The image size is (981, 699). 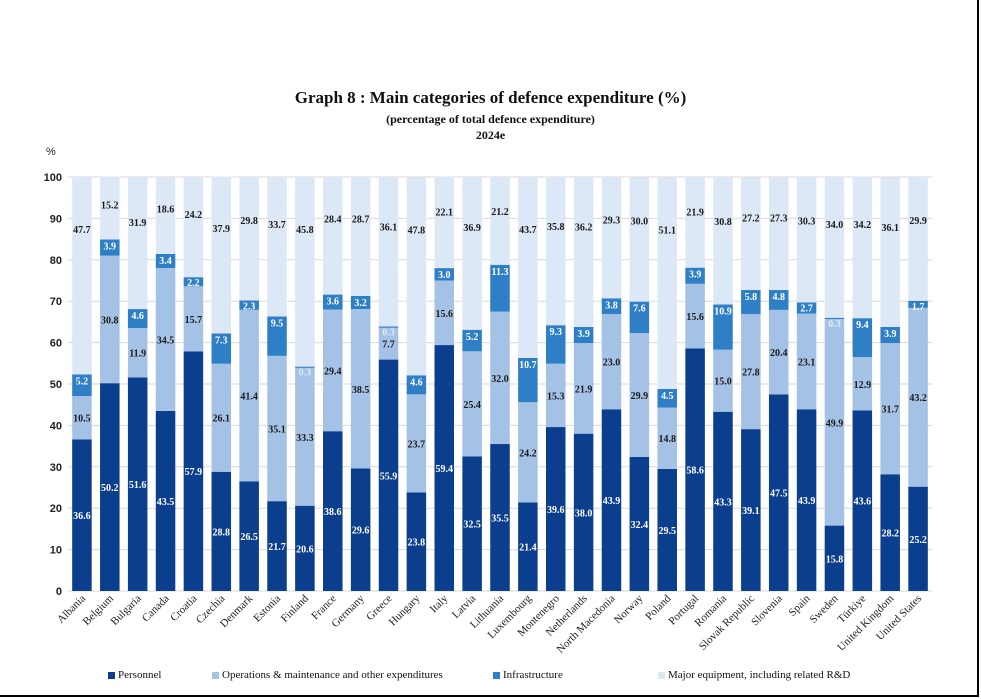 I want to click on data-label: 45.8, so click(x=305, y=230).